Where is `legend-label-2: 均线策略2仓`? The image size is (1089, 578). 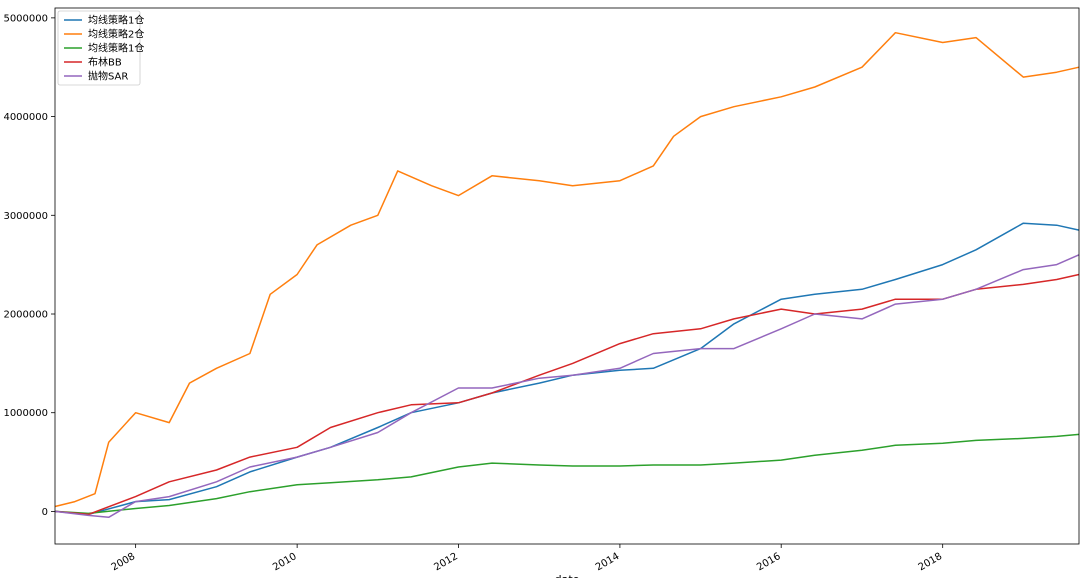 legend-label-2: 均线策略2仓 is located at coordinates (116, 34).